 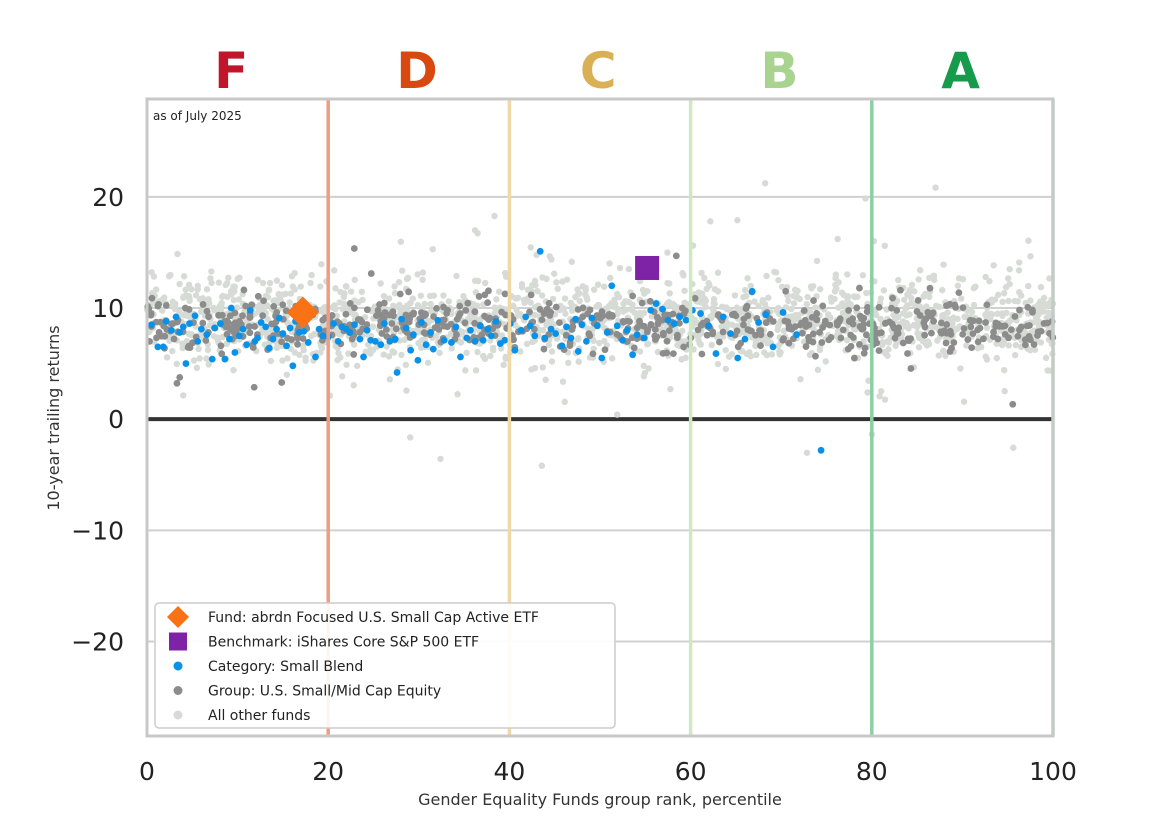 What do you see at coordinates (97, 530) in the screenshot?
I see `y-tick-label: −10` at bounding box center [97, 530].